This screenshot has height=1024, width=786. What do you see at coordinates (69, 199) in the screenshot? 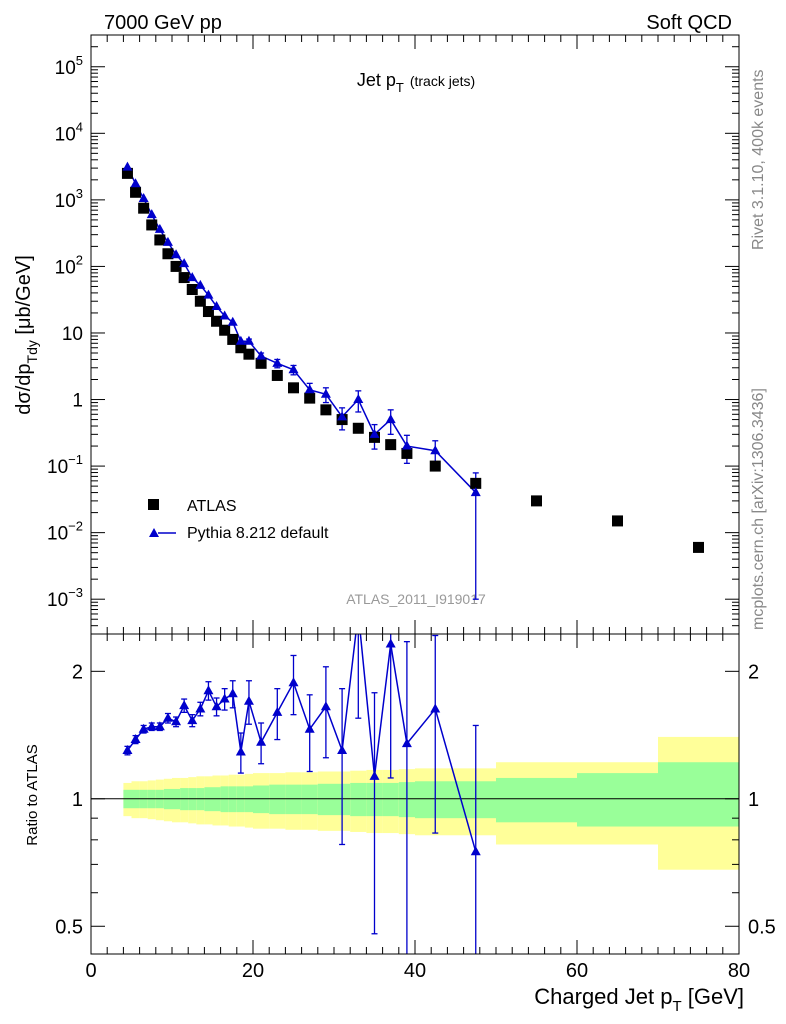
I see `main-y-tick-label: 10³` at bounding box center [69, 199].